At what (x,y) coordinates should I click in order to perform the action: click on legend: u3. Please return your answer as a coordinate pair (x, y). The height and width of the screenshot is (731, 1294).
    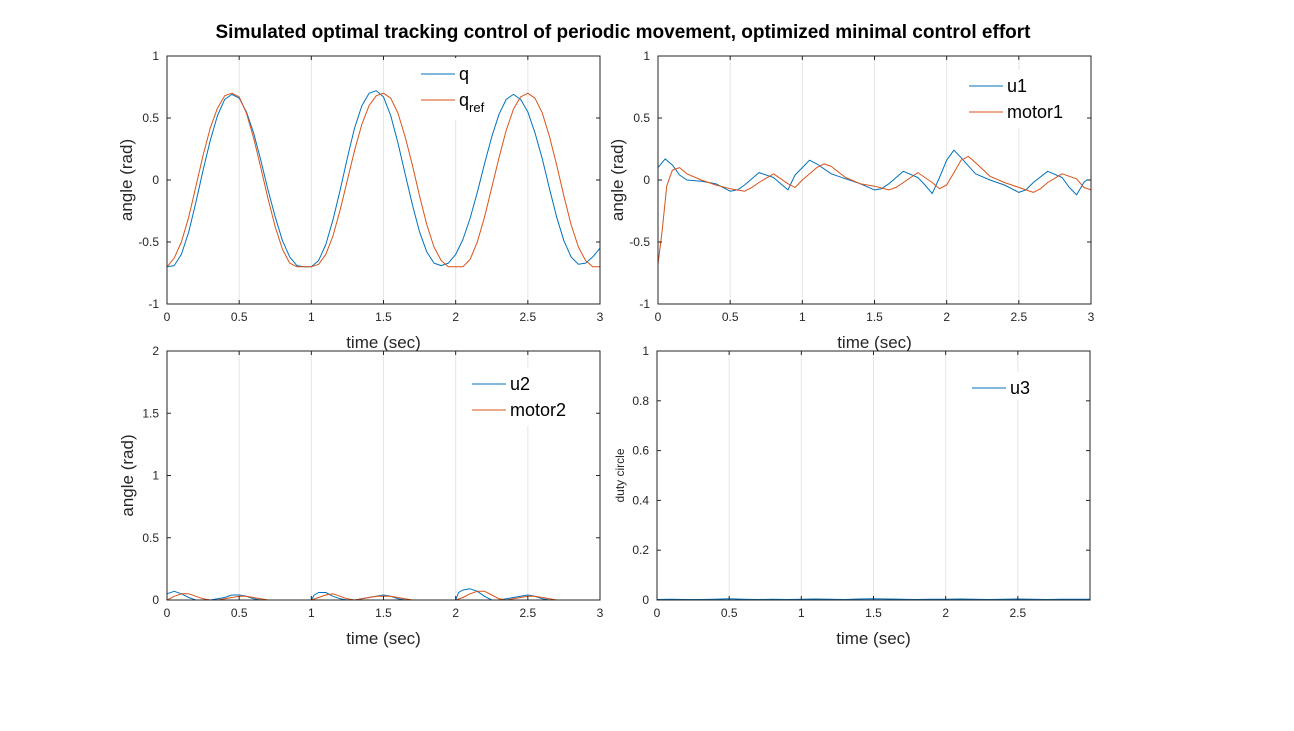
    Looking at the image, I should click on (1000, 386).